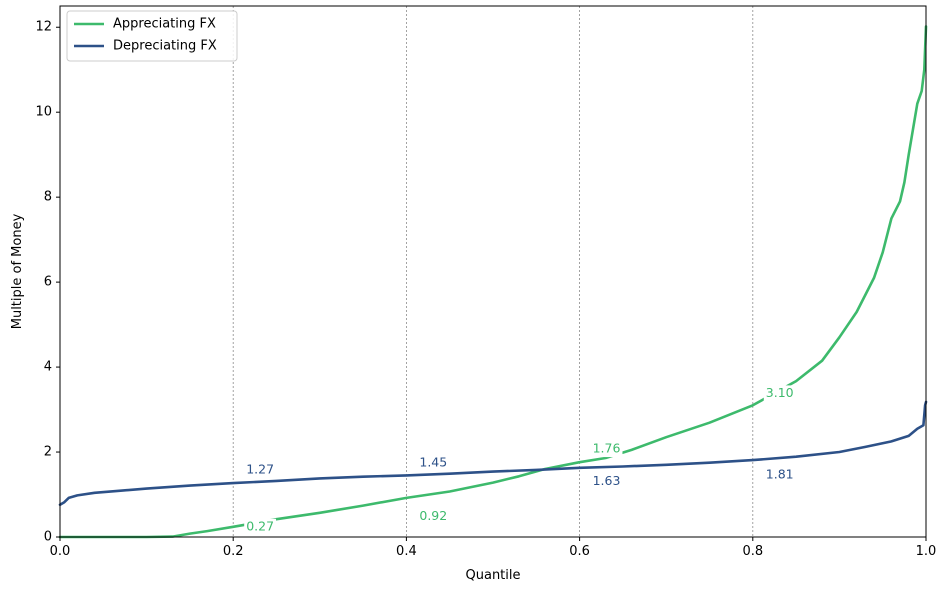 This screenshot has height=593, width=936. I want to click on y-tick-label: 12, so click(43, 27).